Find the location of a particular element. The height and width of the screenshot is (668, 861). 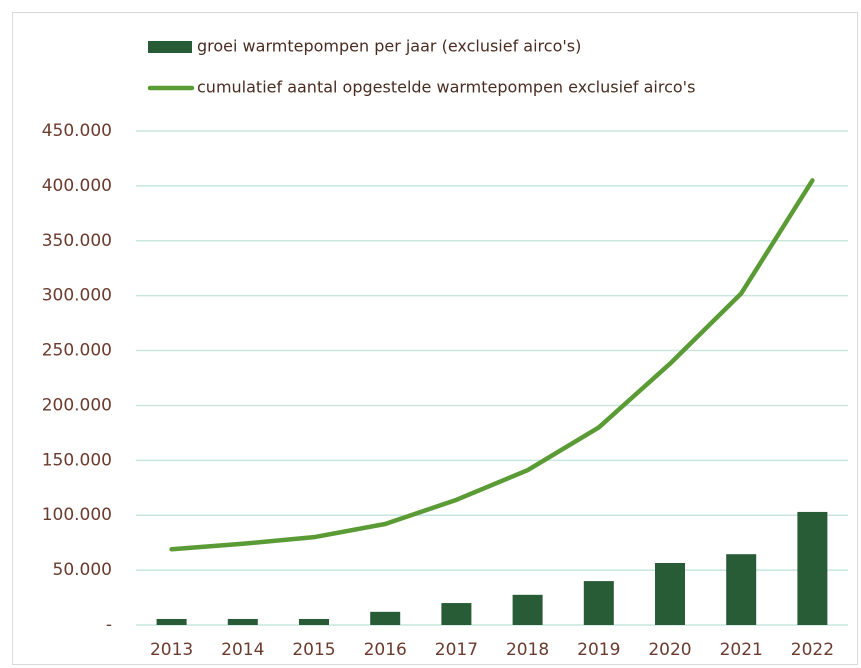

y-tick-label: 400.000 is located at coordinates (77, 186).